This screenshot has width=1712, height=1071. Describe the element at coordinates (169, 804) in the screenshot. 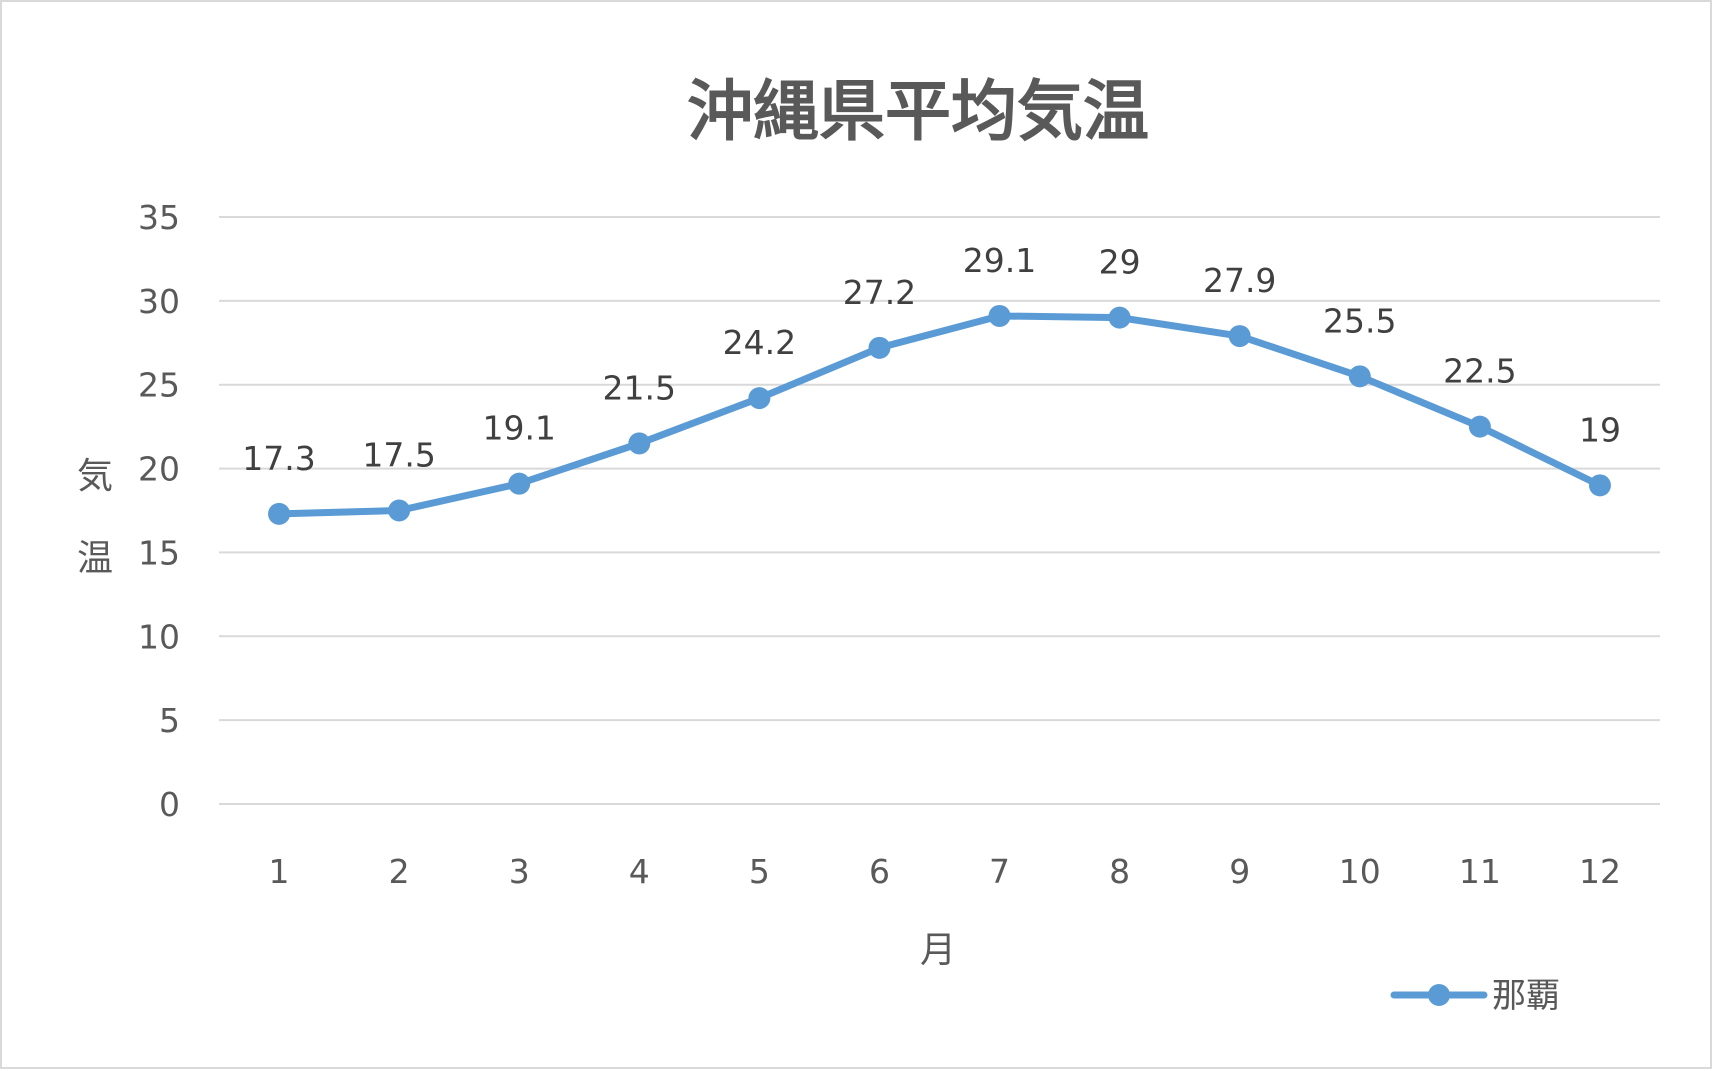

I see `y-tick-label: 0` at that location.